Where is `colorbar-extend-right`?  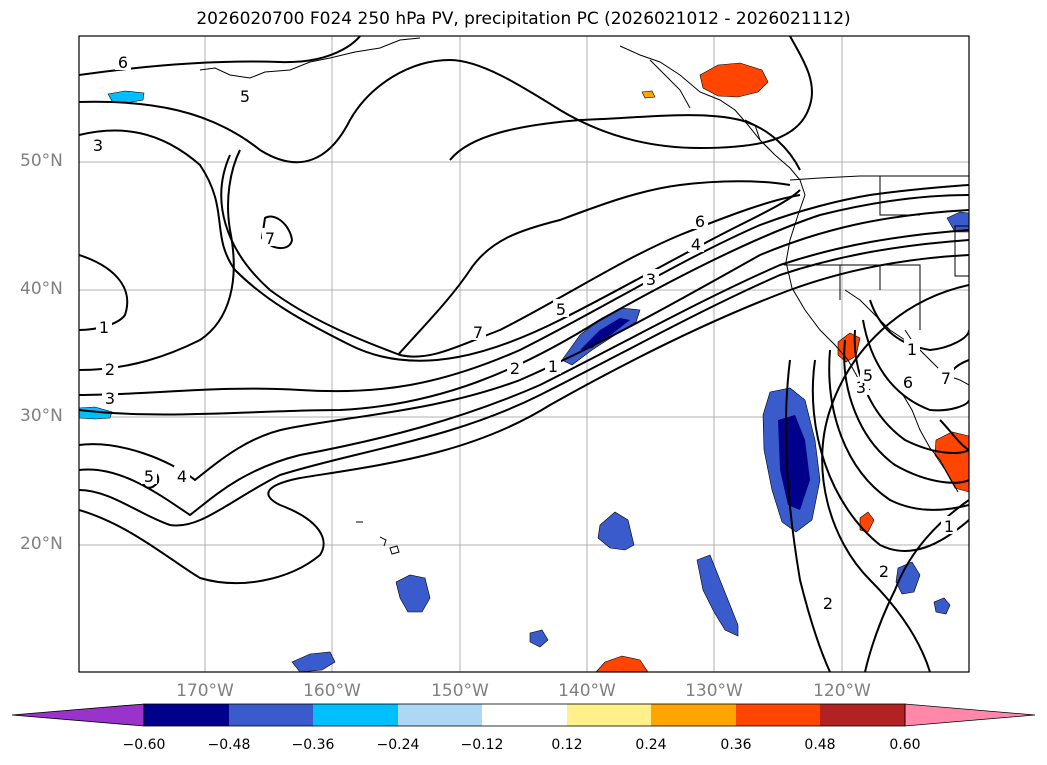
colorbar-extend-right is located at coordinates (970, 715).